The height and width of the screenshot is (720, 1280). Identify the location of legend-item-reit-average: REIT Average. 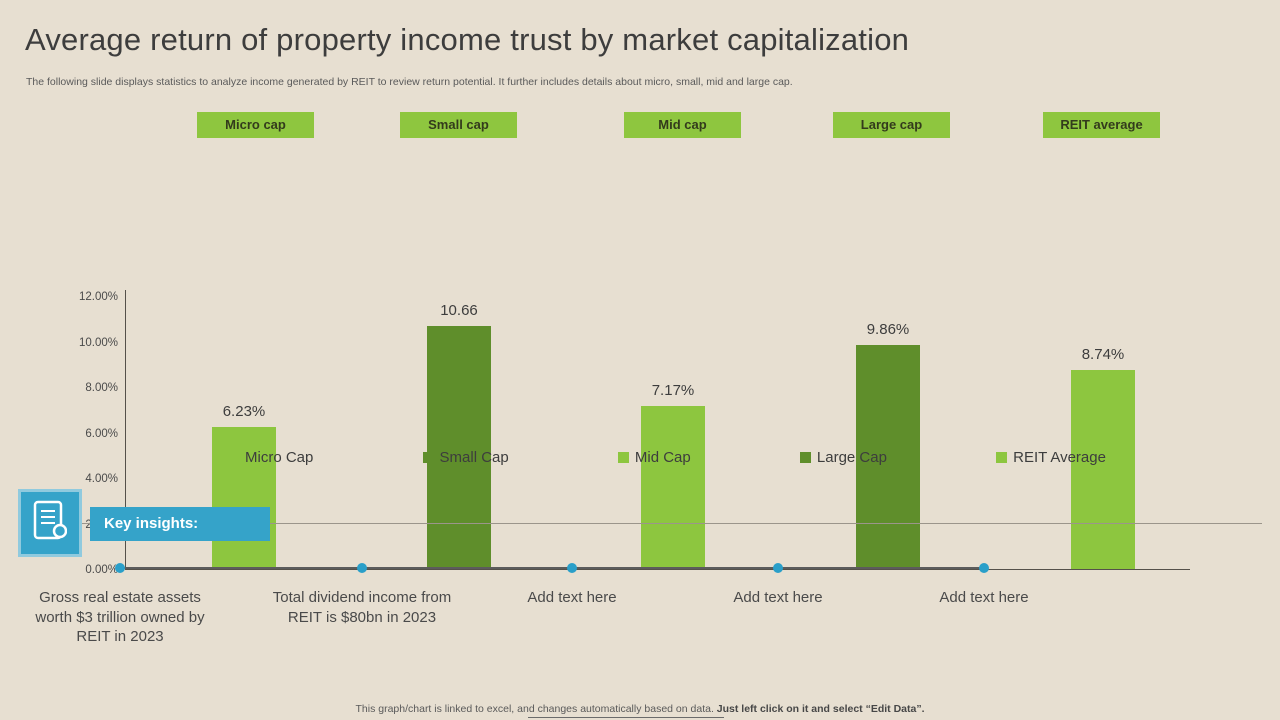
(1051, 457).